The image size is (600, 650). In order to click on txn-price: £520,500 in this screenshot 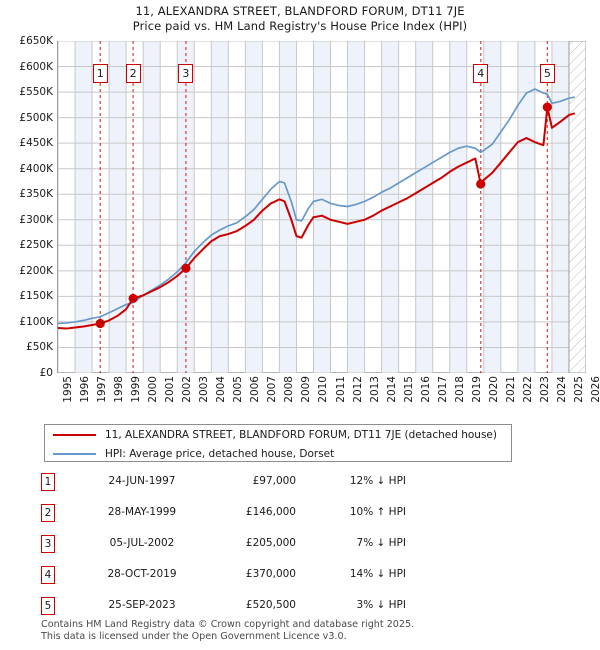, I will do `click(270, 605)`.